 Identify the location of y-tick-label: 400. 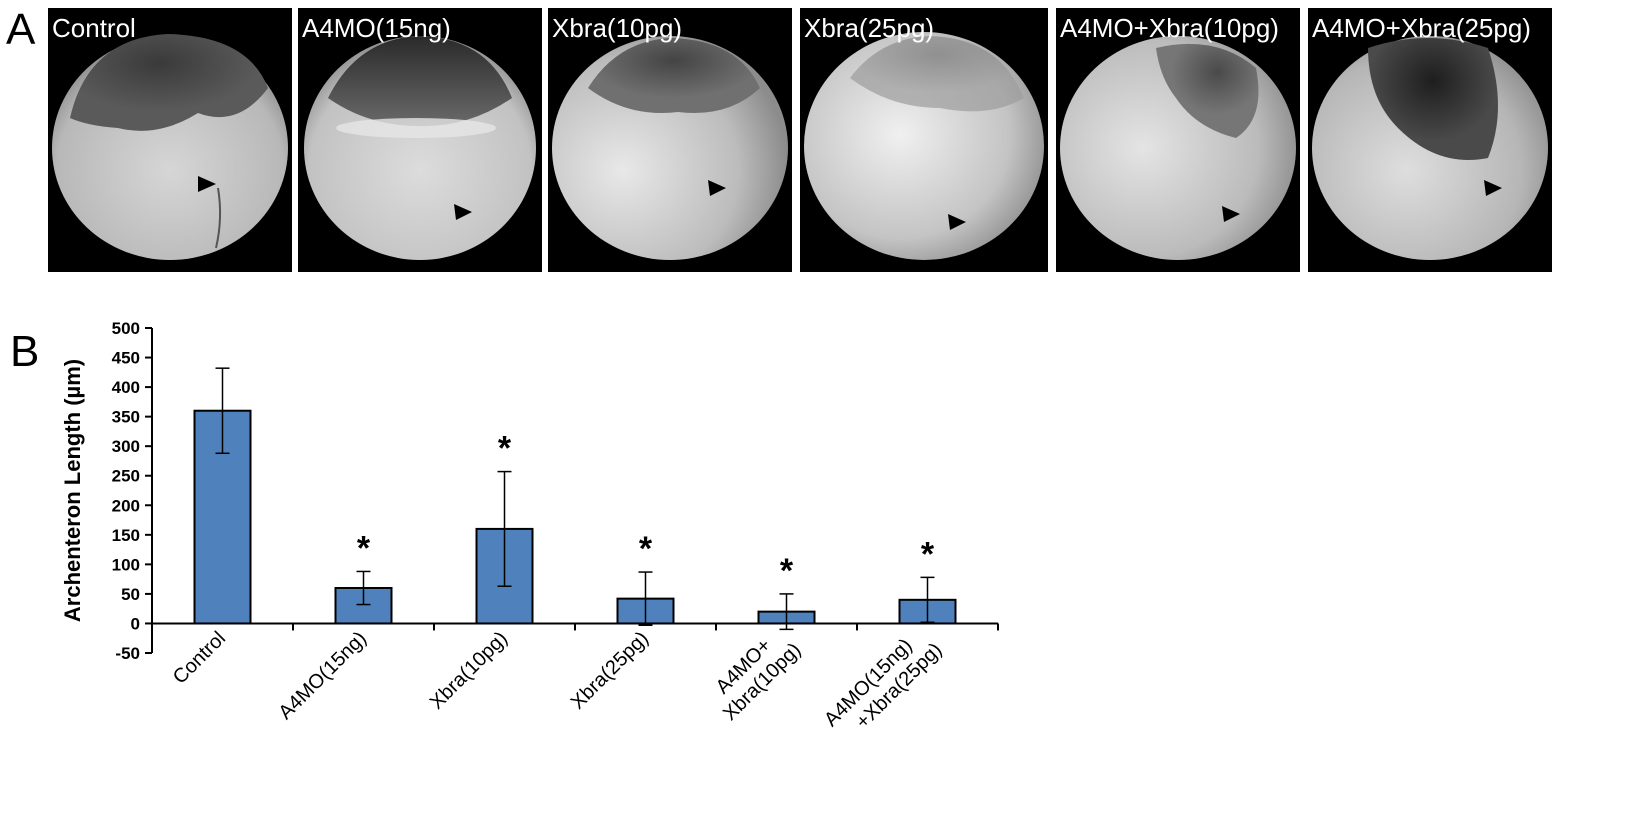
(126, 387).